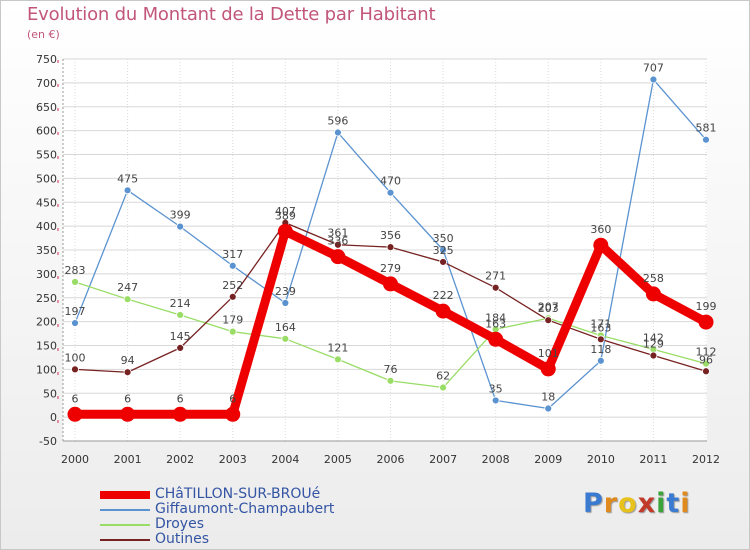 The image size is (750, 550). Describe the element at coordinates (180, 336) in the screenshot. I see `data-label: 145` at that location.